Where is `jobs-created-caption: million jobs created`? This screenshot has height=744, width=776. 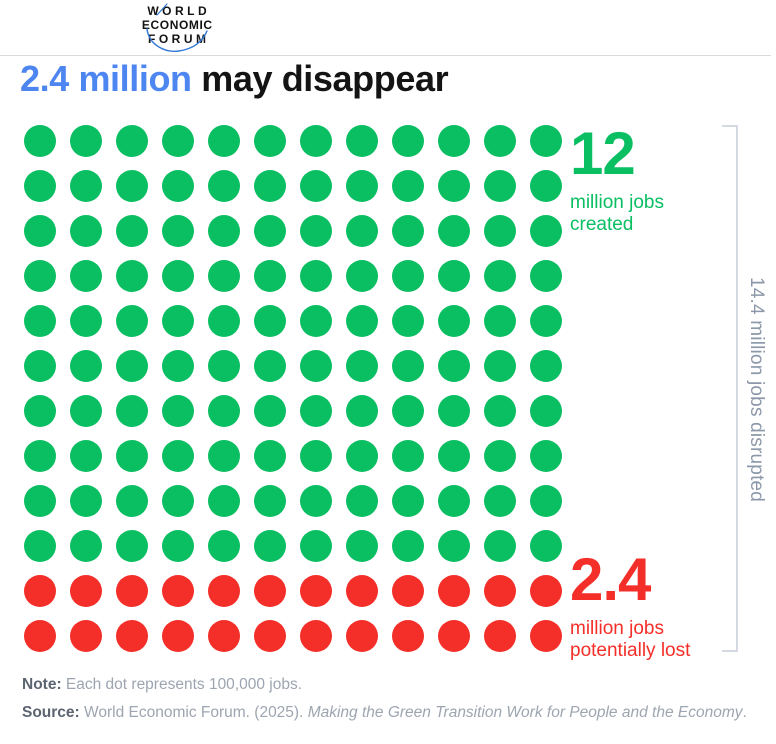
jobs-created-caption: million jobs created is located at coordinates (617, 213).